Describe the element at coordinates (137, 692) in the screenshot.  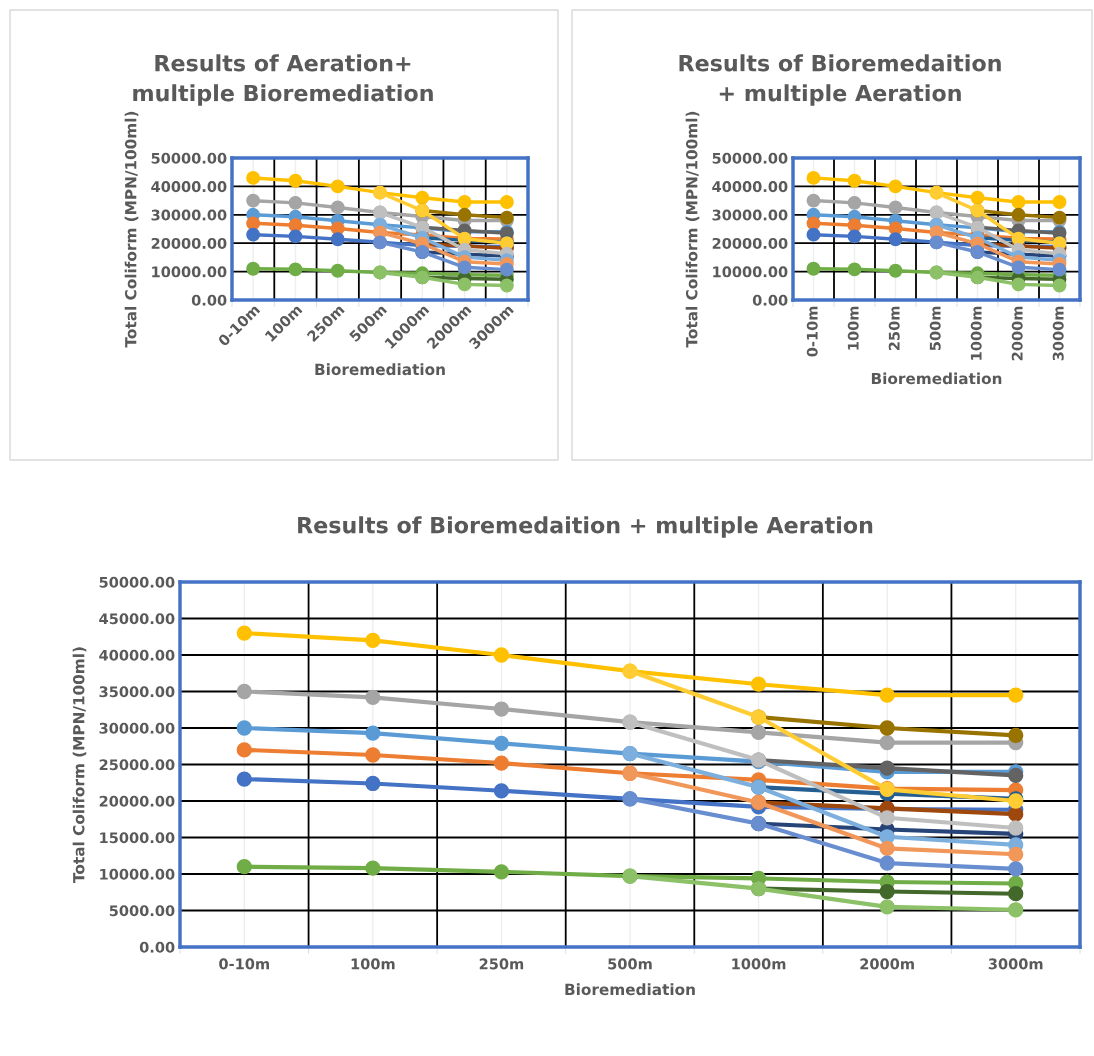
I see `y-tick-label: 35000.00` at that location.